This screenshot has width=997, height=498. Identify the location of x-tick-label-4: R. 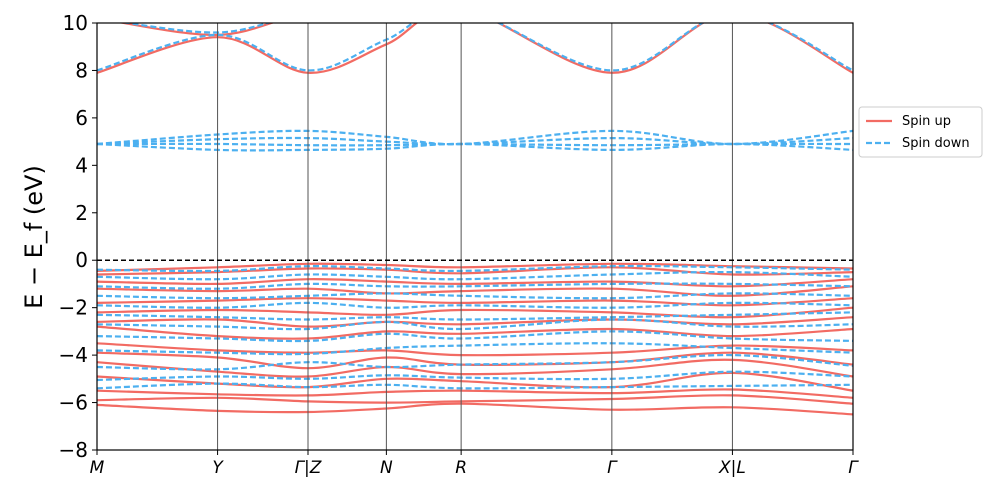
(461, 468).